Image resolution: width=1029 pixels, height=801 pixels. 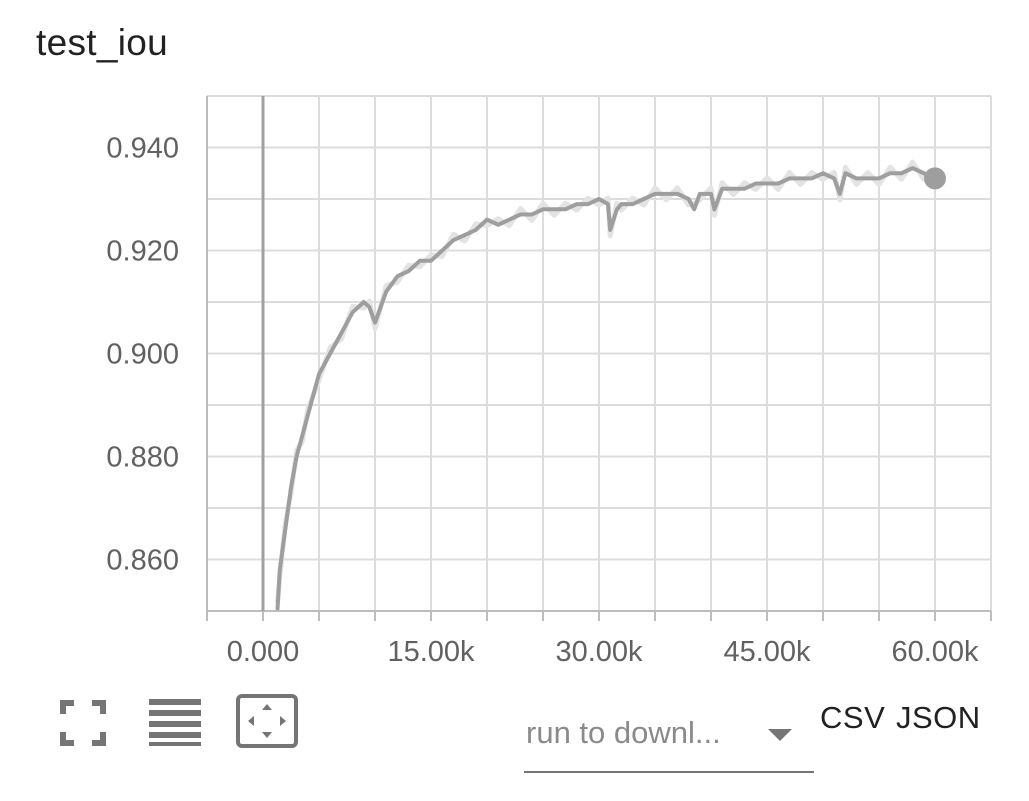 What do you see at coordinates (142, 355) in the screenshot?
I see `y-tick-label: 0.900` at bounding box center [142, 355].